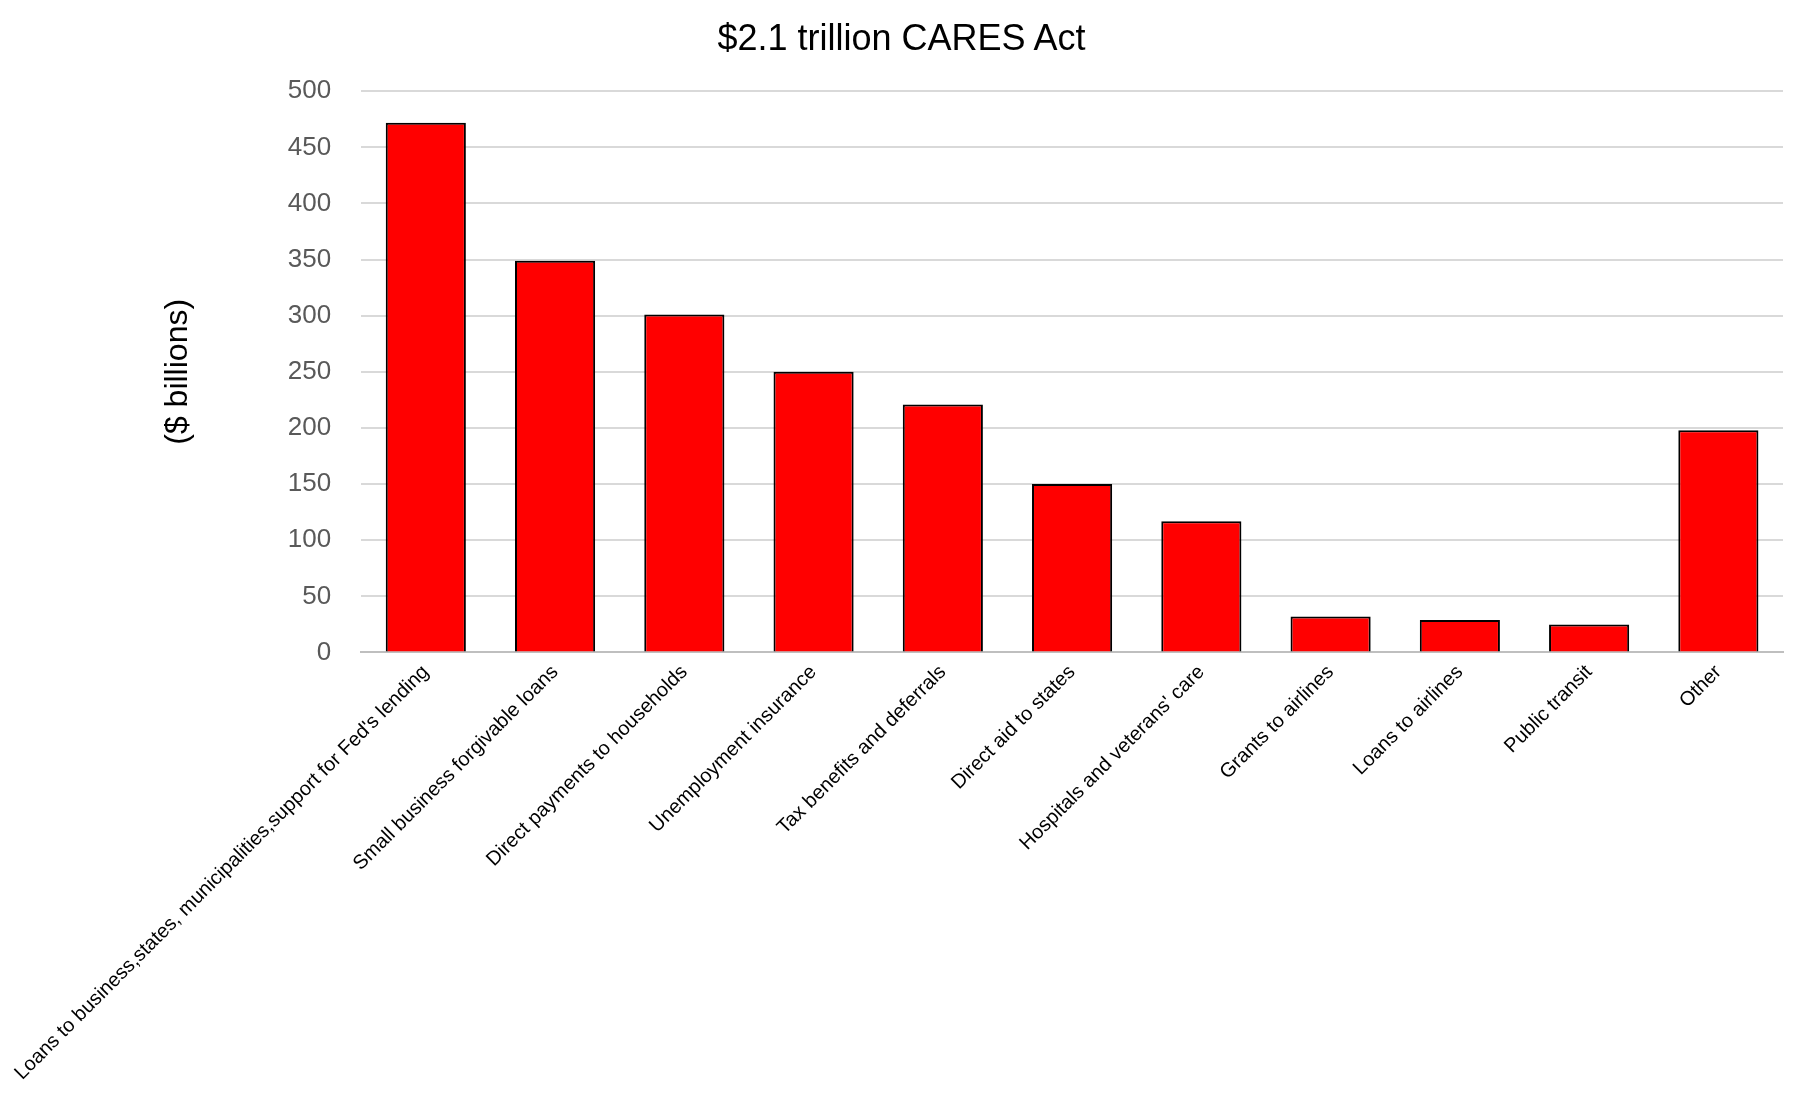 This screenshot has width=1803, height=1103. Describe the element at coordinates (309, 426) in the screenshot. I see `y-tick-label: 200` at that location.